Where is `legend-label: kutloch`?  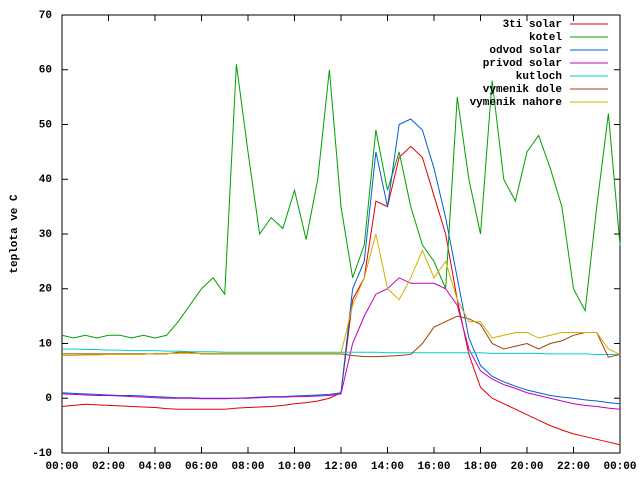 legend-label: kutloch is located at coordinates (539, 77).